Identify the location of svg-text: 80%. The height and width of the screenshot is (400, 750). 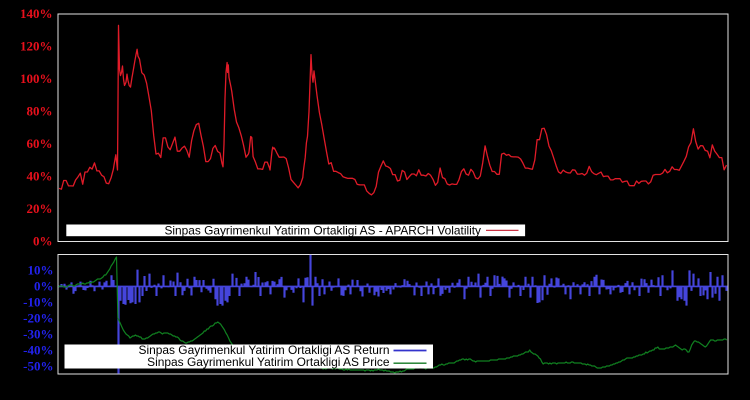
(40, 111).